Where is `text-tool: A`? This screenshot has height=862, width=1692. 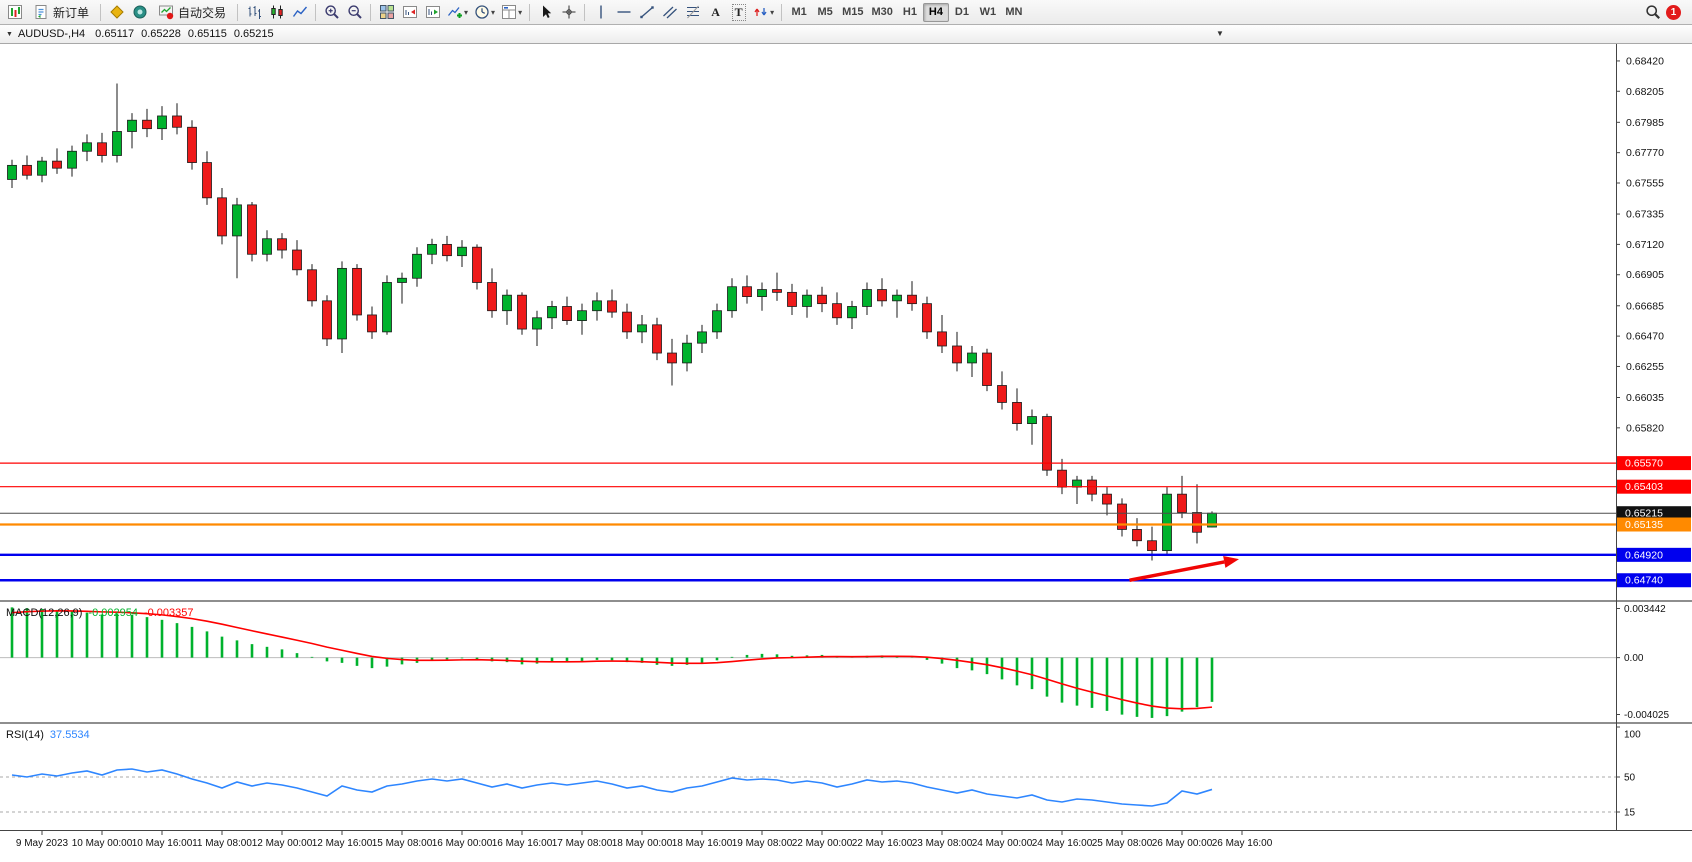
text-tool: A is located at coordinates (715, 12).